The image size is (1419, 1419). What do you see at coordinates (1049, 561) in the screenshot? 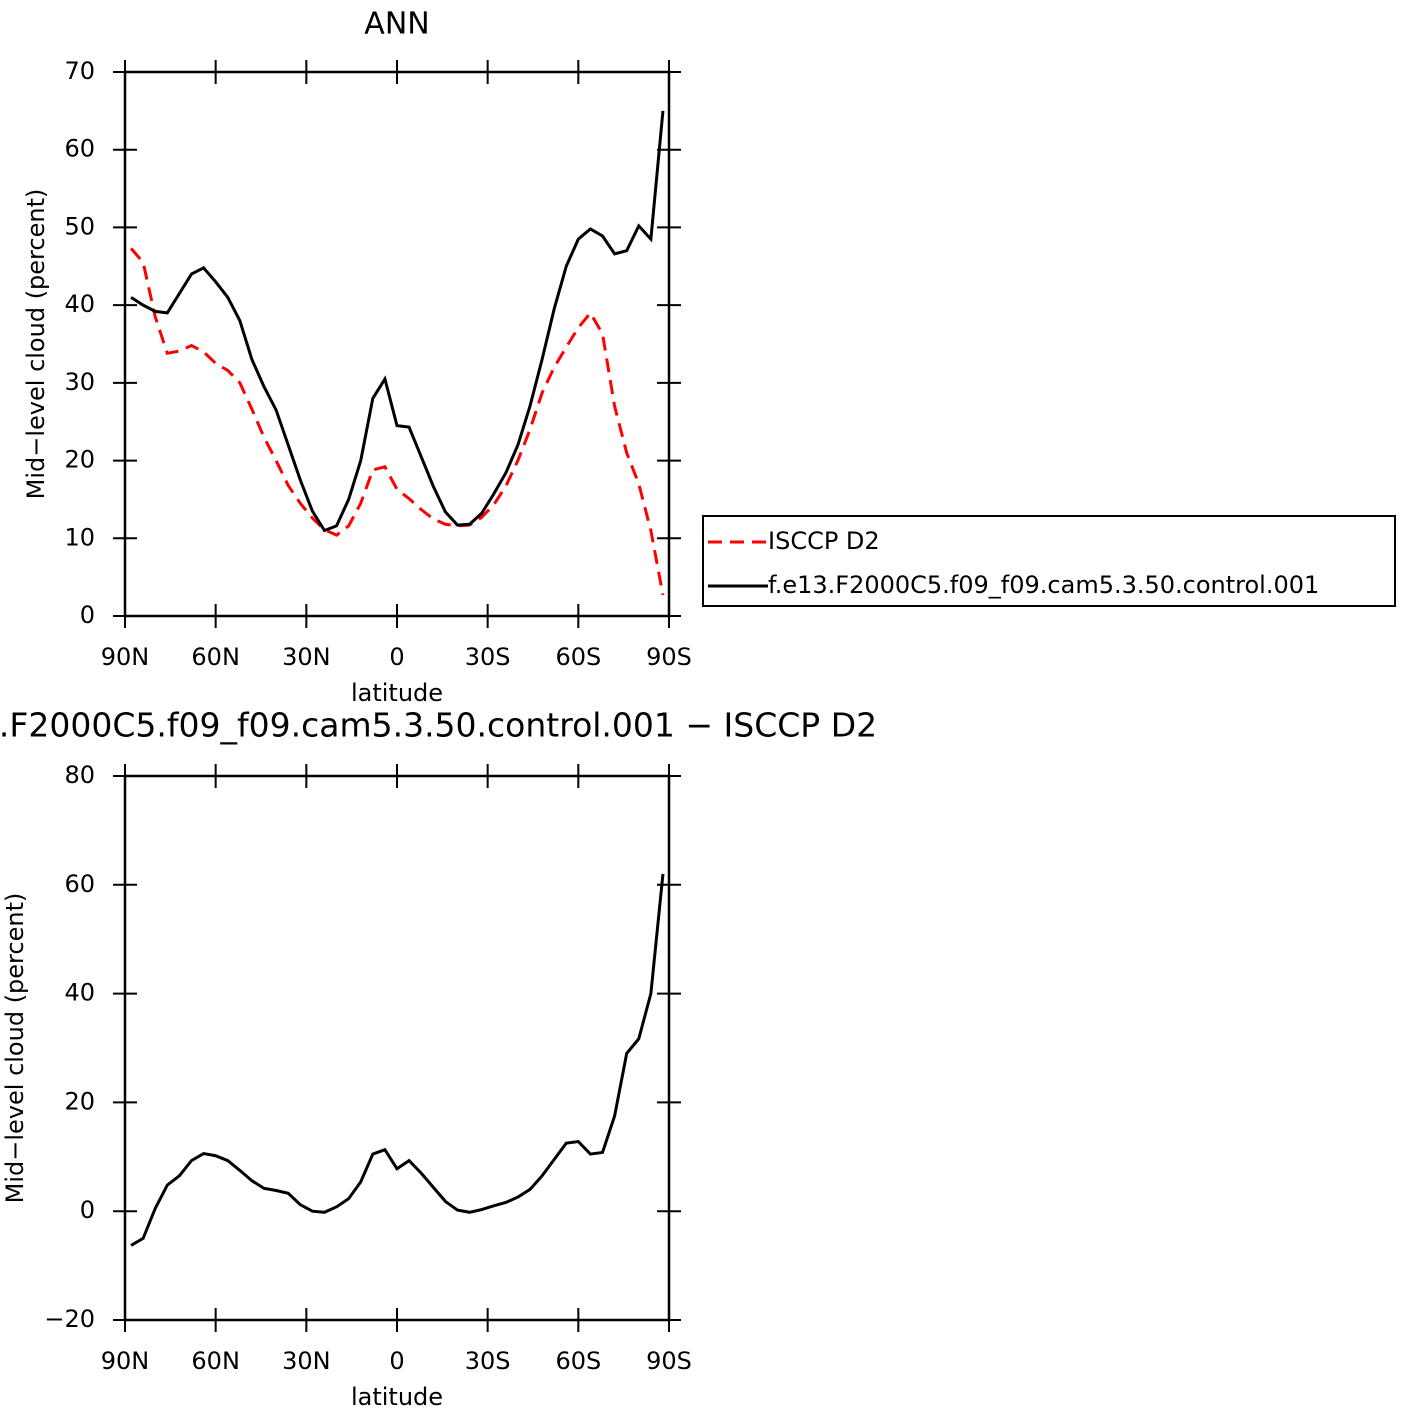
I see `legend-box` at bounding box center [1049, 561].